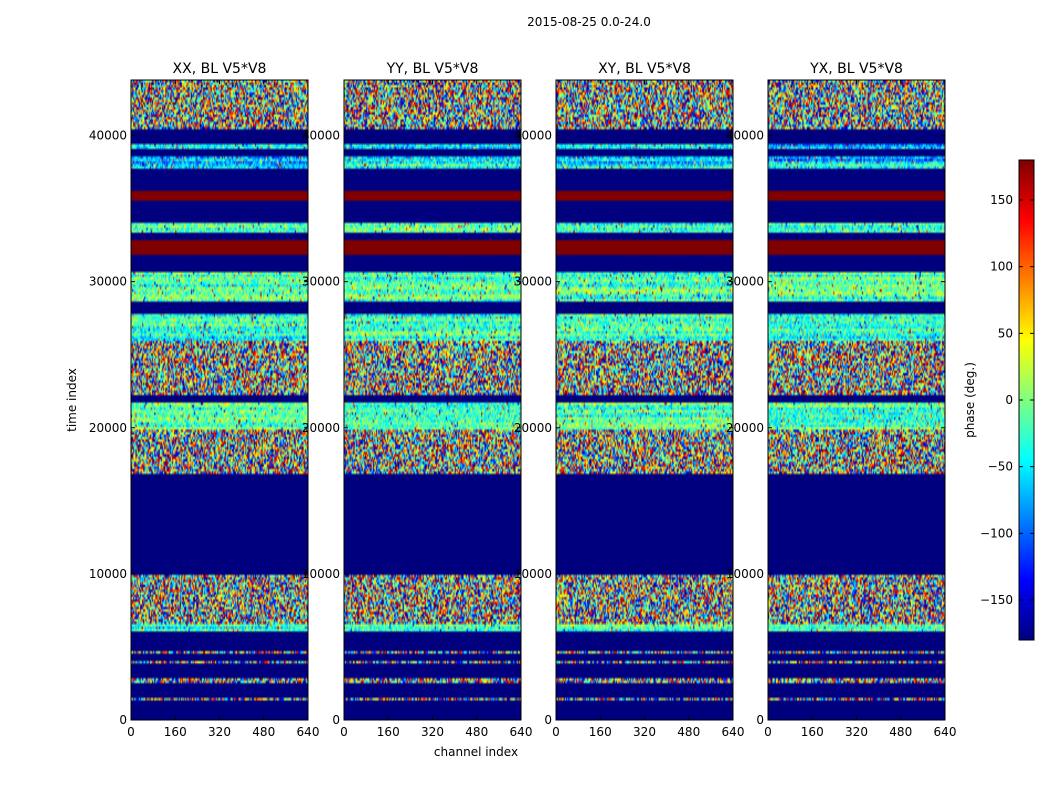  Describe the element at coordinates (970, 400) in the screenshot. I see `colorbar-label: phase (deg.)` at that location.